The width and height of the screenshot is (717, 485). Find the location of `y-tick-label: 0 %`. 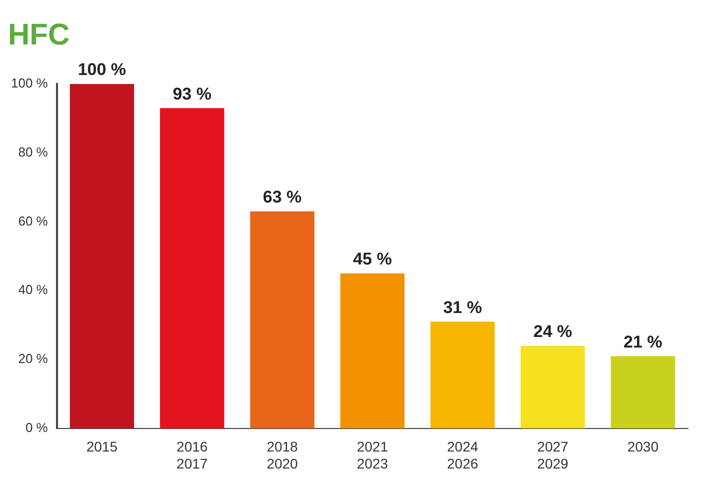

y-tick-label: 0 % is located at coordinates (36, 427).